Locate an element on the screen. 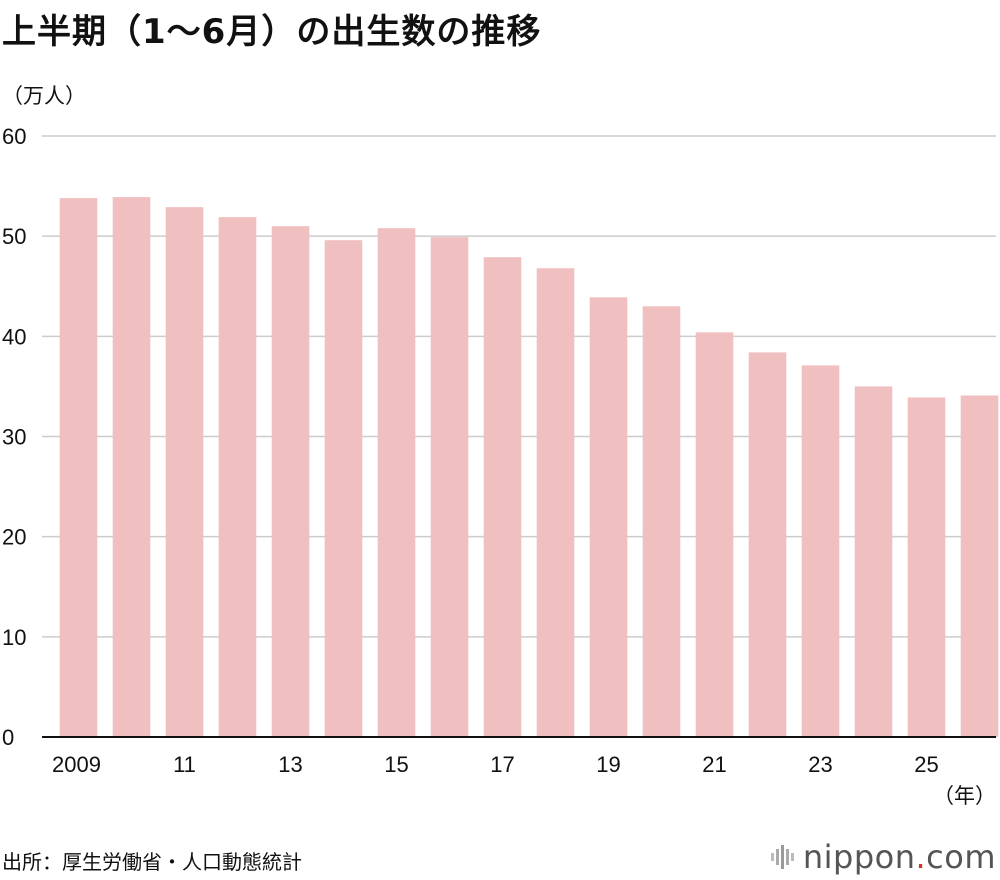  bar-2009 is located at coordinates (78, 467).